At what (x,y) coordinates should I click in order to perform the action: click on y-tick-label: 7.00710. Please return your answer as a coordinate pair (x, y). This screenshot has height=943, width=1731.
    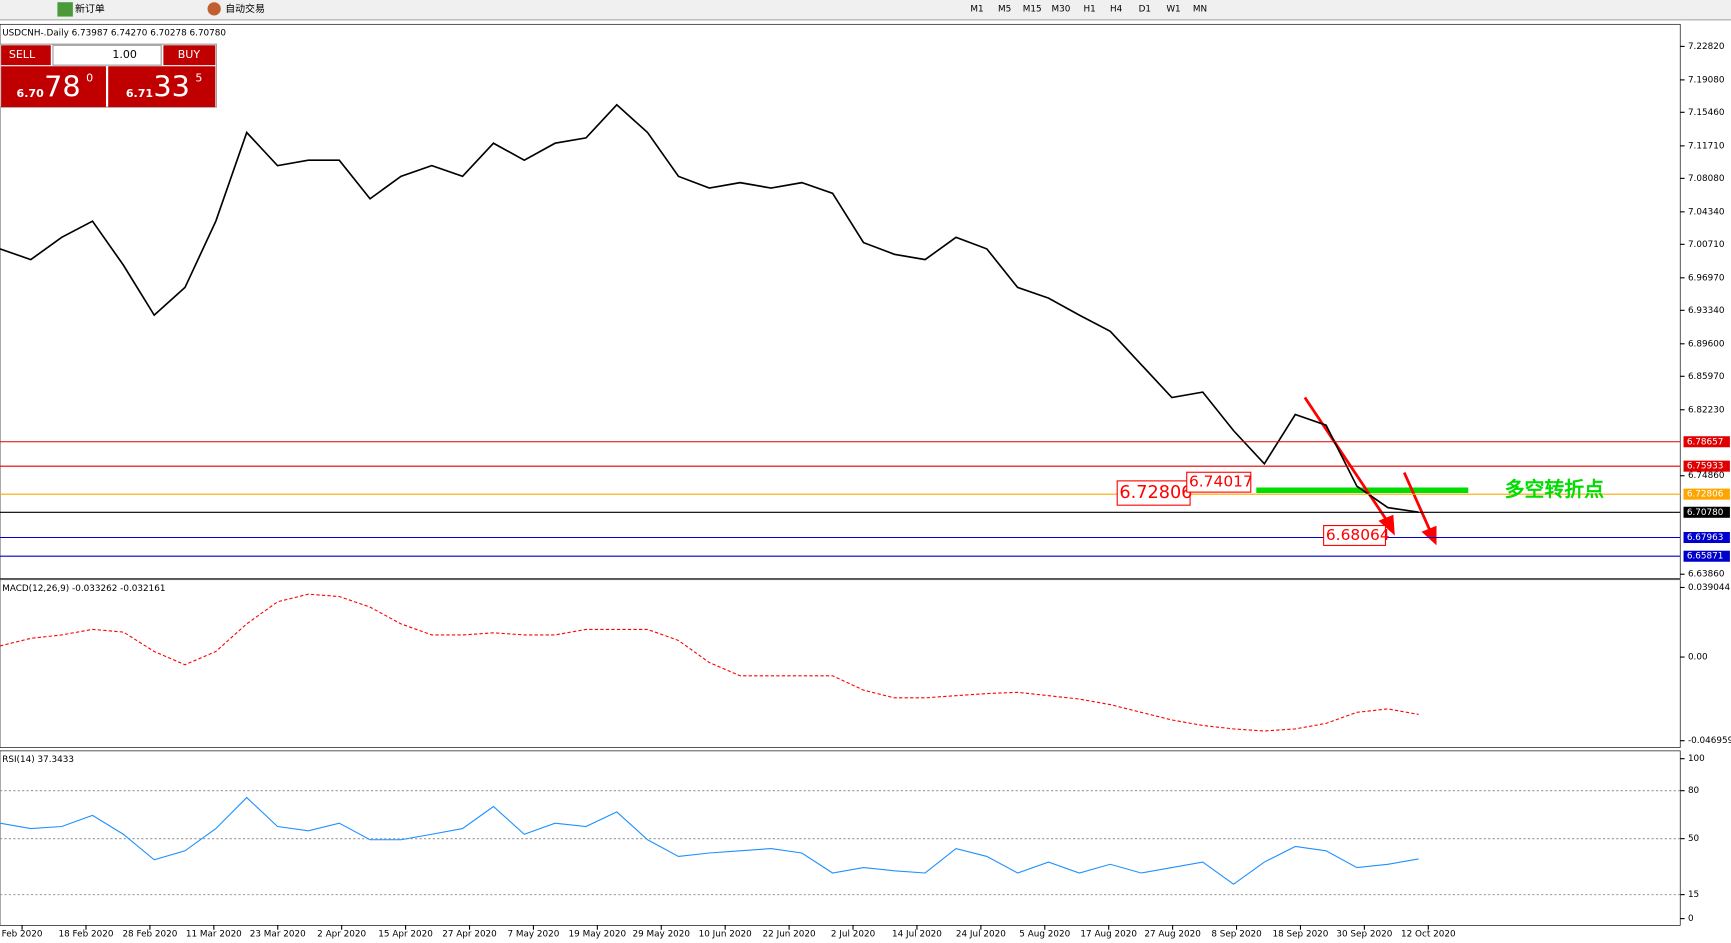
    Looking at the image, I should click on (1706, 245).